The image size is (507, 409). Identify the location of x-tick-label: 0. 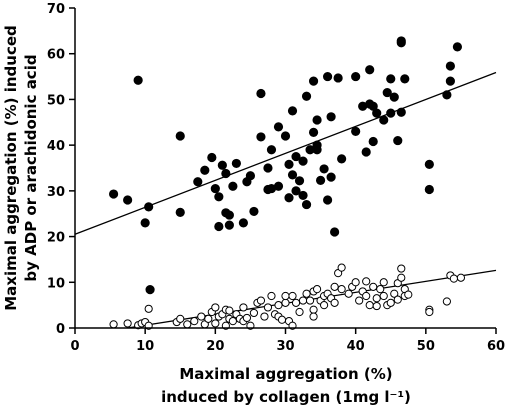
(74, 346).